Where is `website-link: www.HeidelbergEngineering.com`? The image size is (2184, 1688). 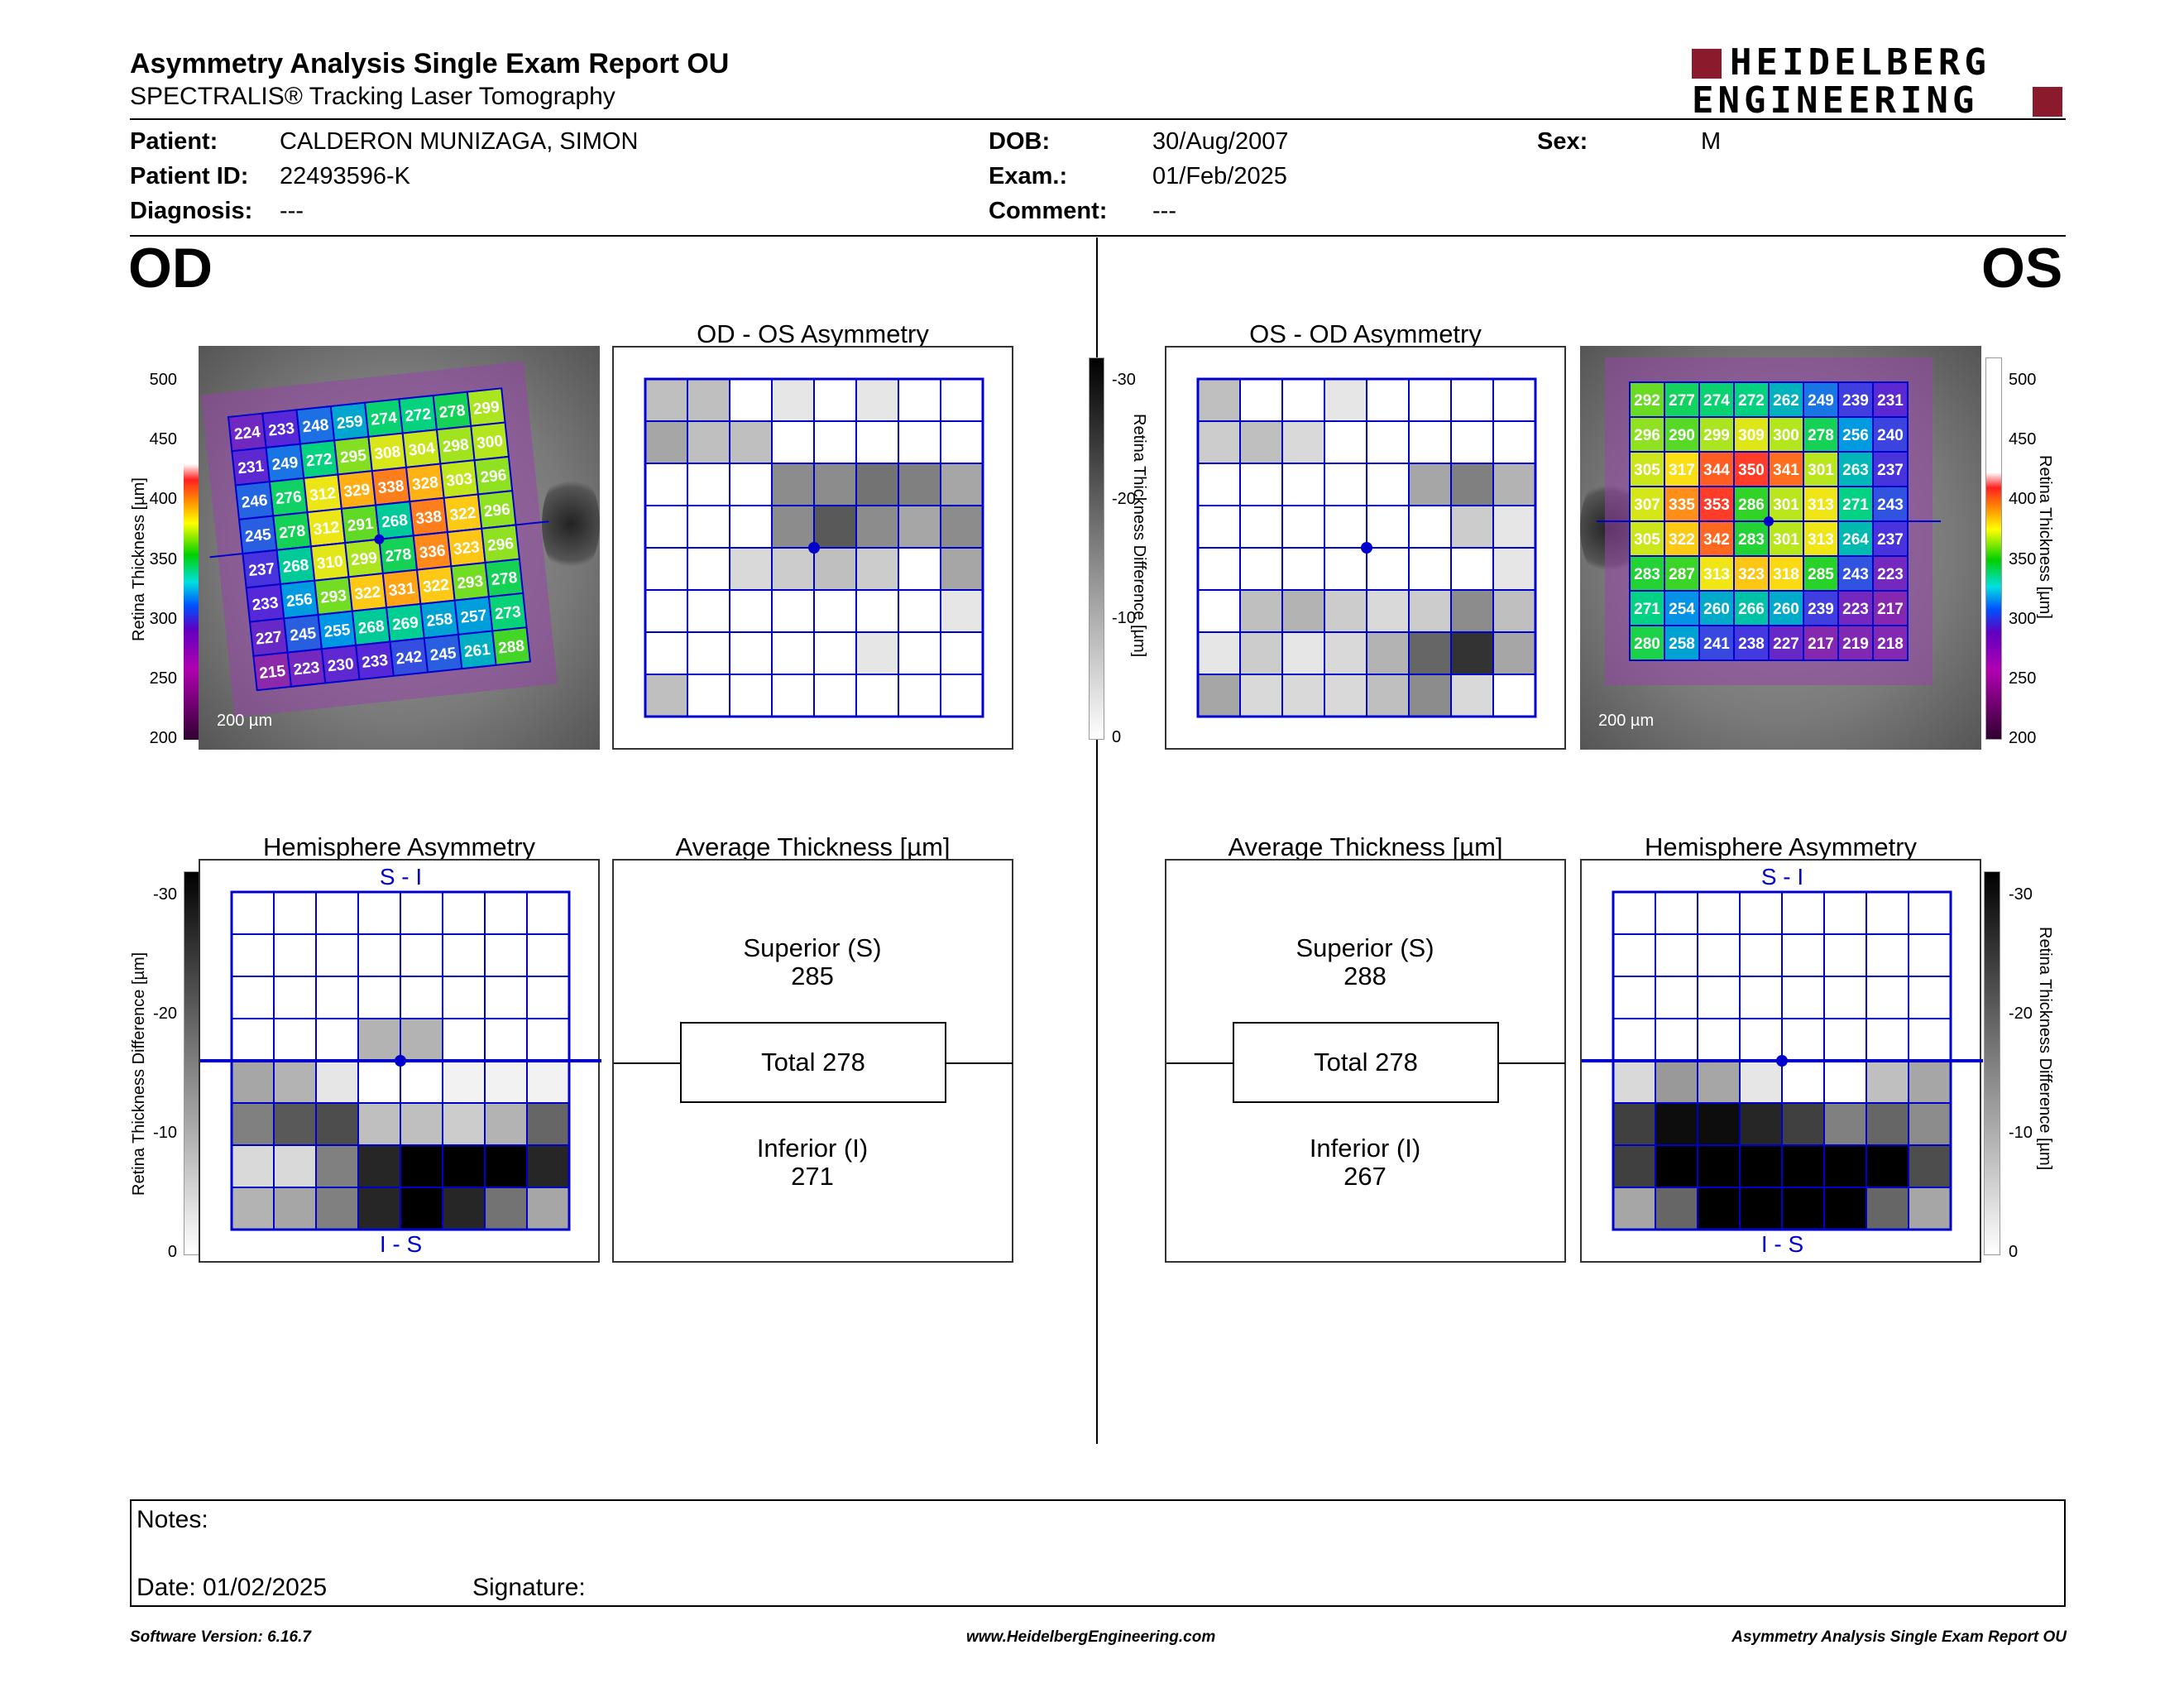 website-link: www.HeidelbergEngineering.com is located at coordinates (1091, 1637).